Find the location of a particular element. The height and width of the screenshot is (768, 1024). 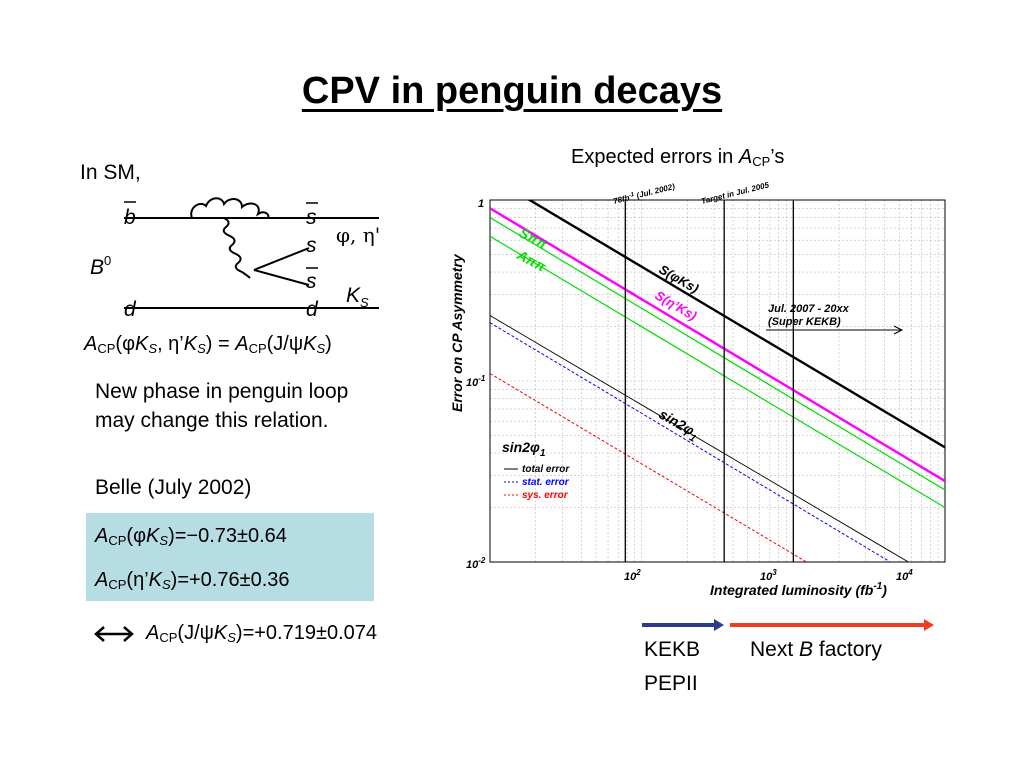

kekb-arrowhead is located at coordinates (719, 625).